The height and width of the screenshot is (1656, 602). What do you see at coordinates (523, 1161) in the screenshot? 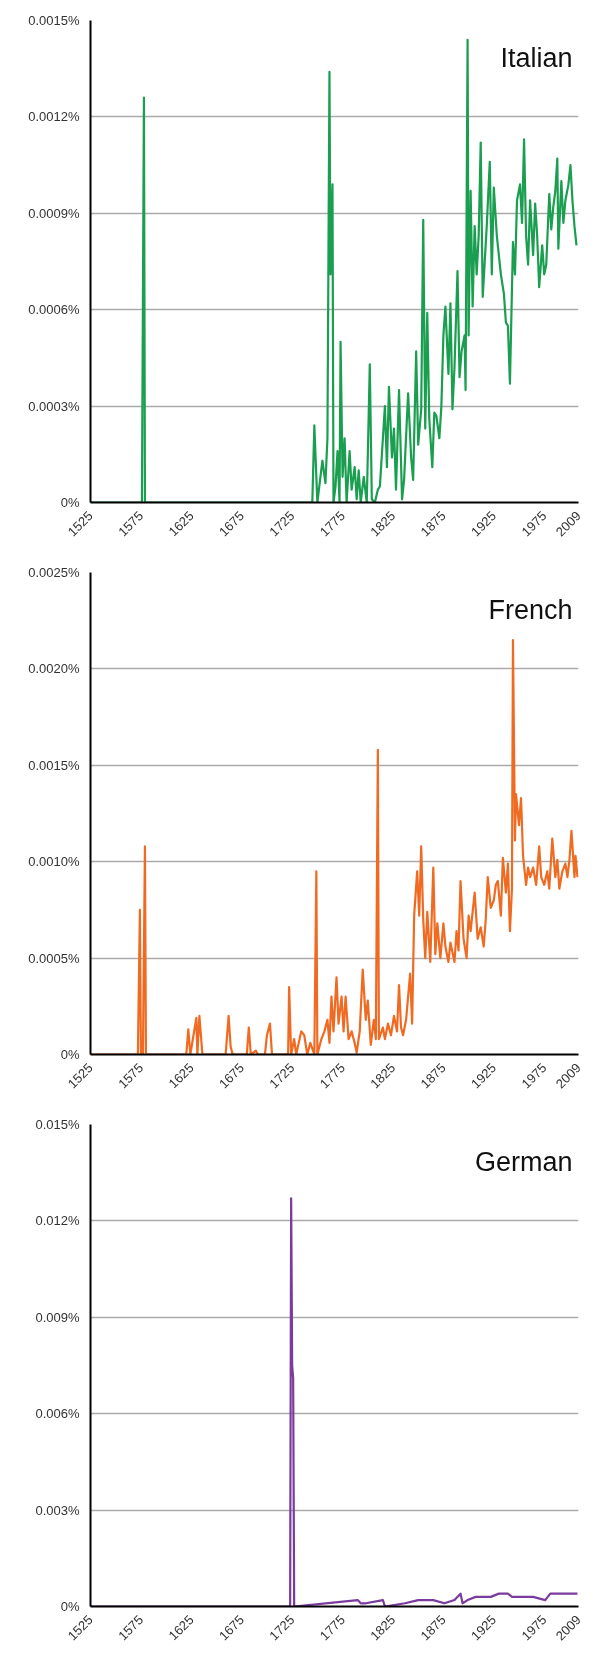
I see `text: German` at bounding box center [523, 1161].